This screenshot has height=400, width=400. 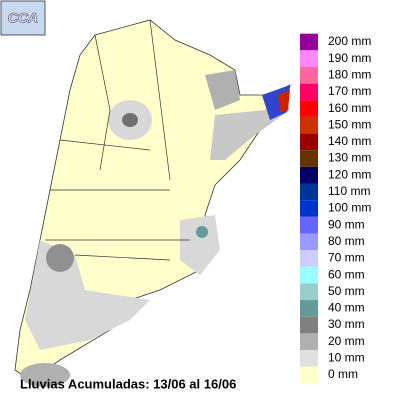 I want to click on legend-label: 130 mm, so click(x=349, y=158).